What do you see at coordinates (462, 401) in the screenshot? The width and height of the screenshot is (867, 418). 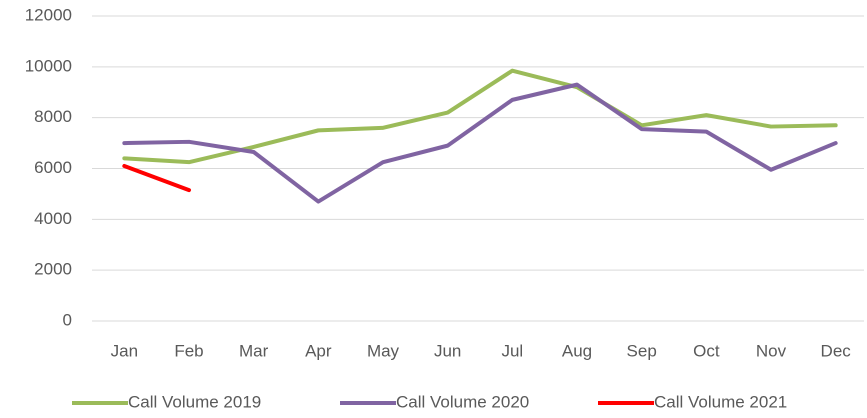 I see `legend-label: Call Volume 2020` at bounding box center [462, 401].